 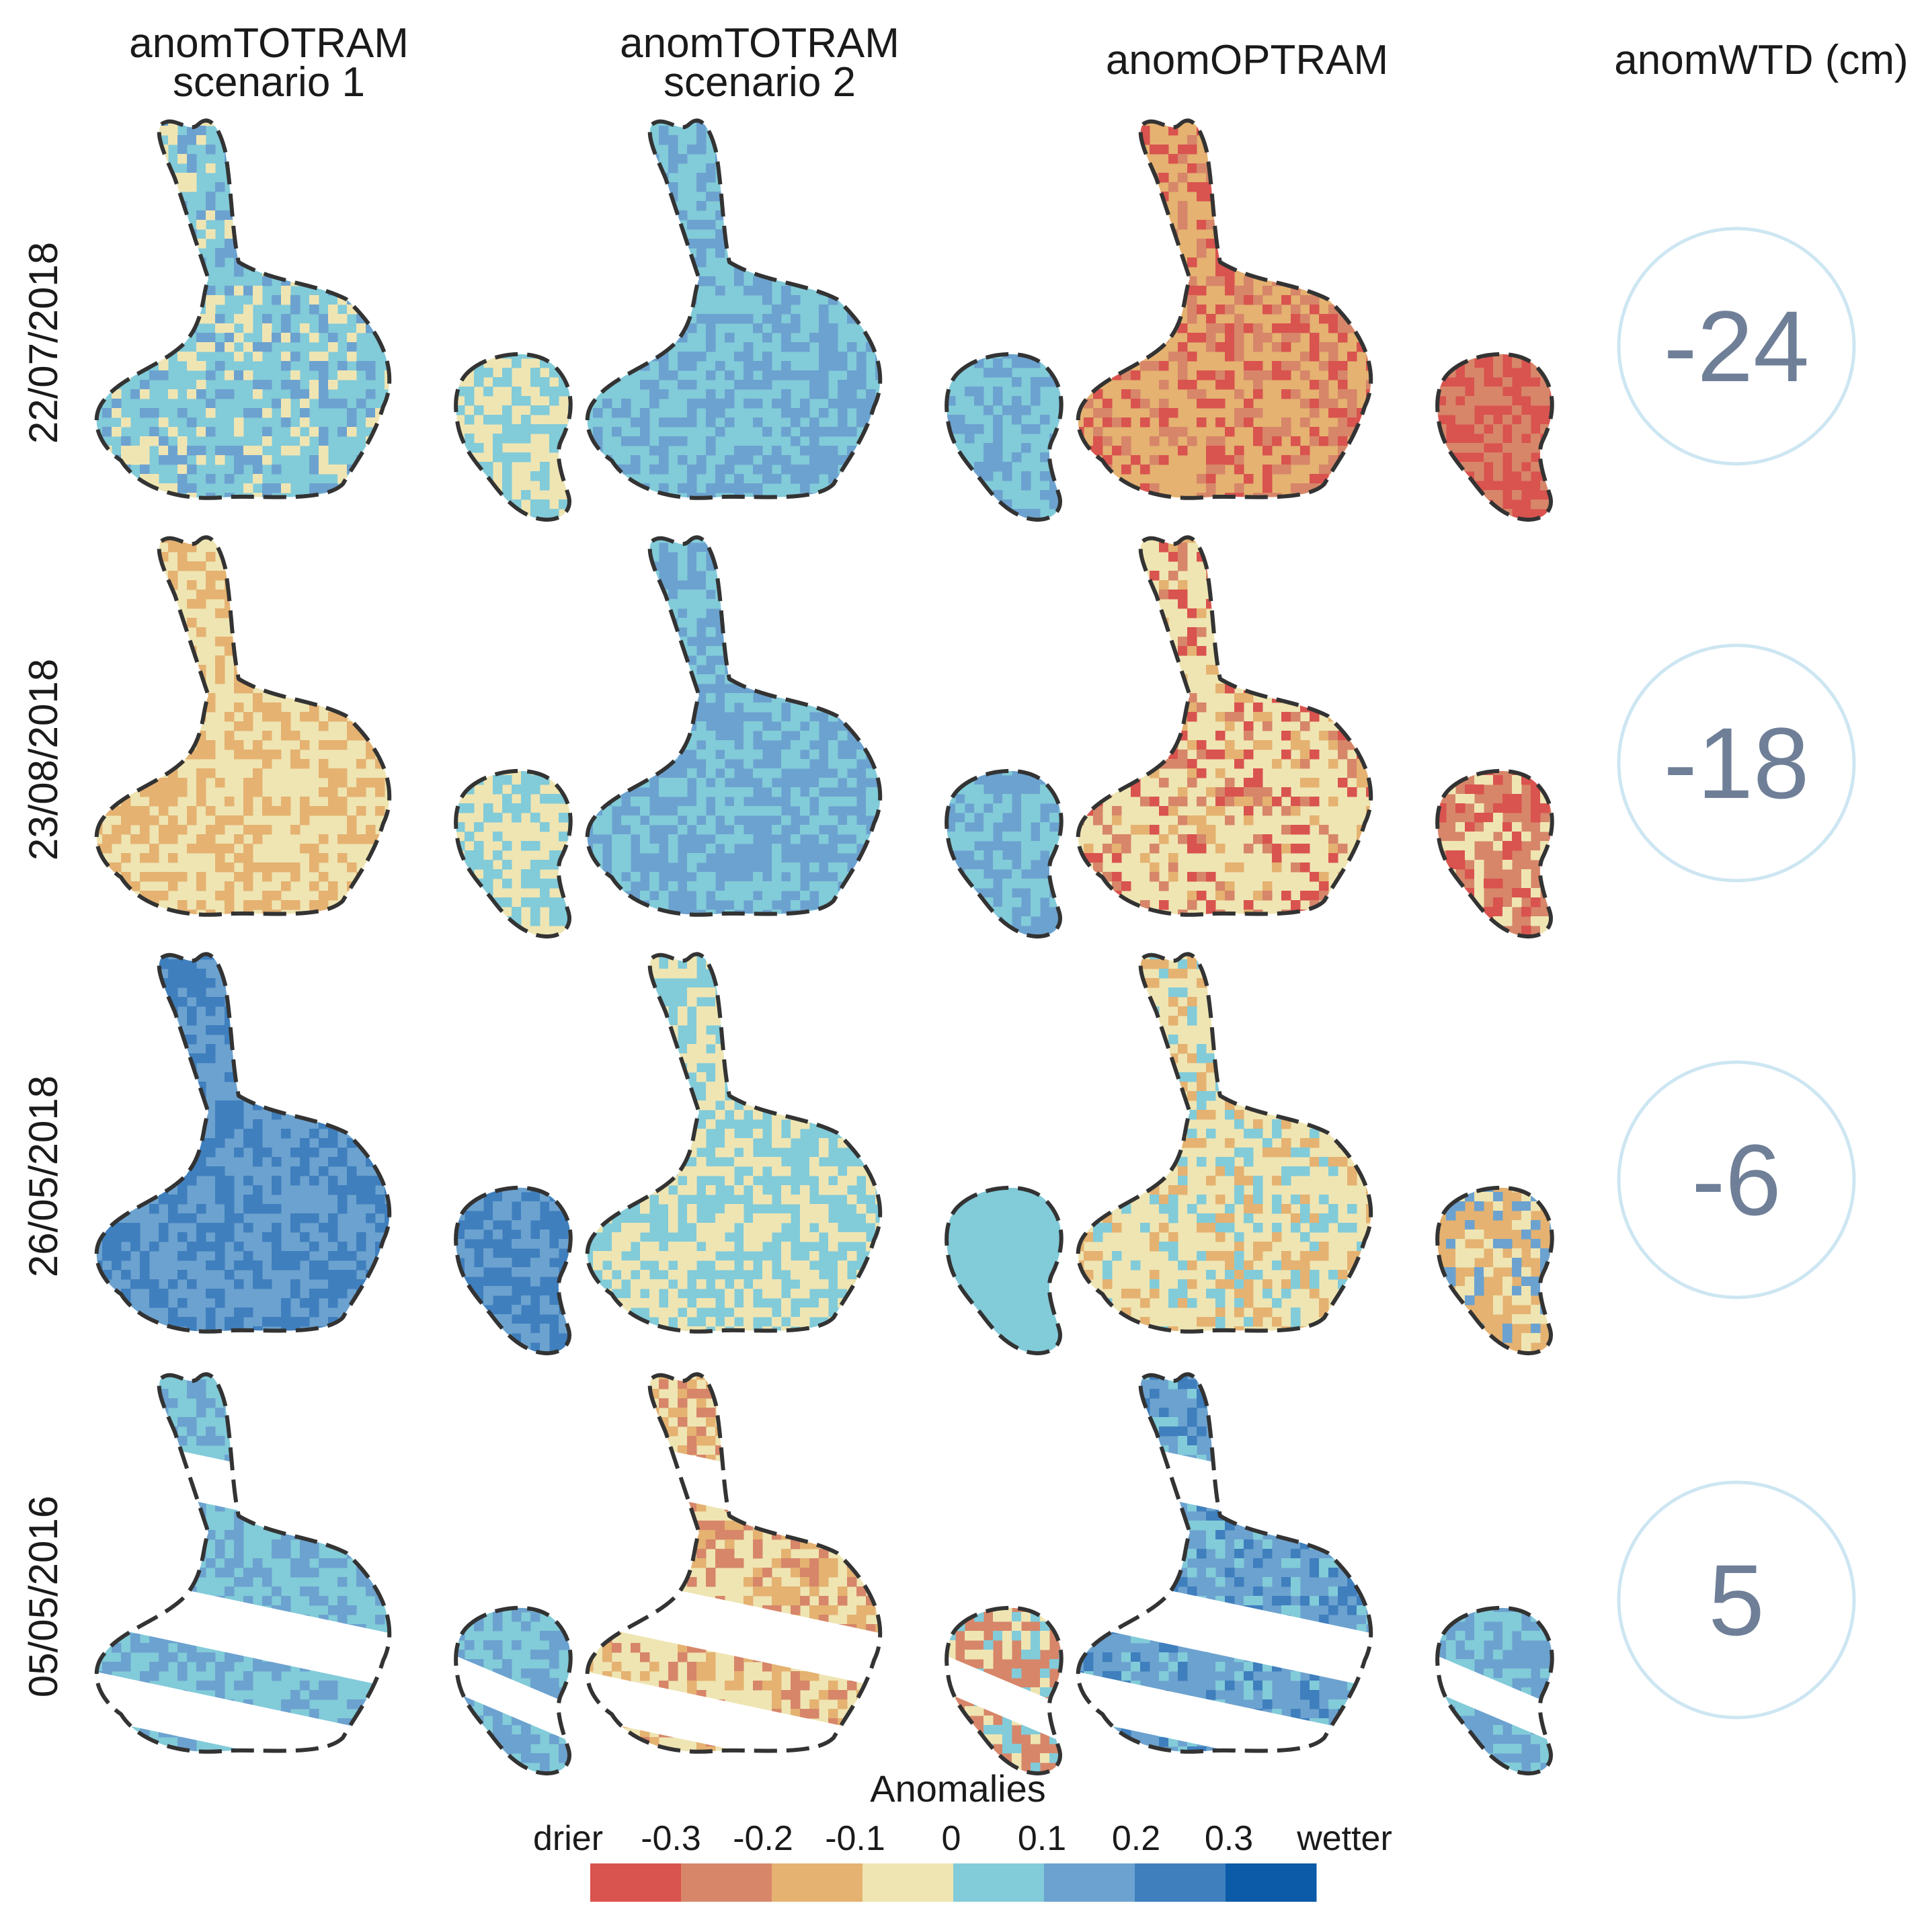 What do you see at coordinates (671, 1838) in the screenshot?
I see `legend-tick-2: -0.3` at bounding box center [671, 1838].